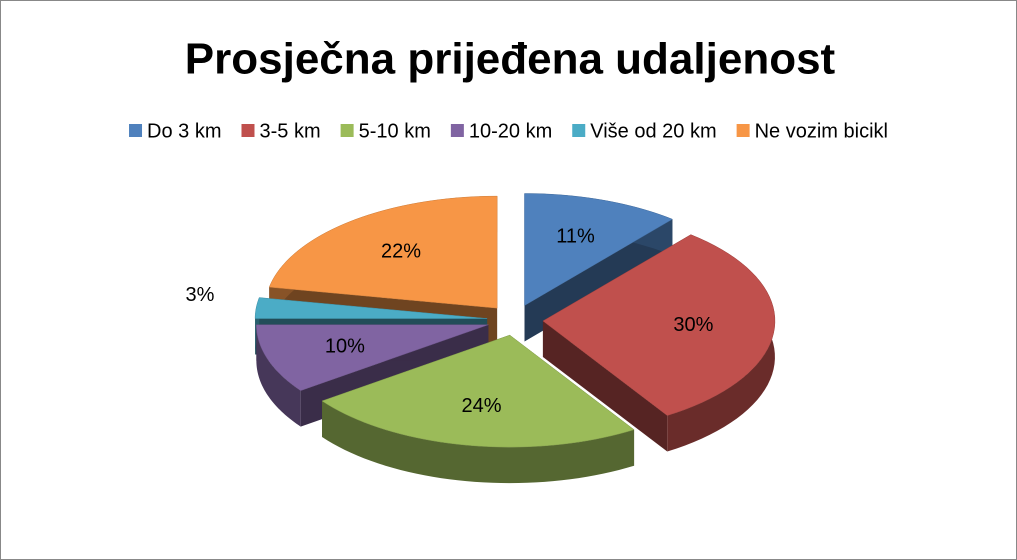  What do you see at coordinates (184, 131) in the screenshot?
I see `legend-label: Do 3 km` at bounding box center [184, 131].